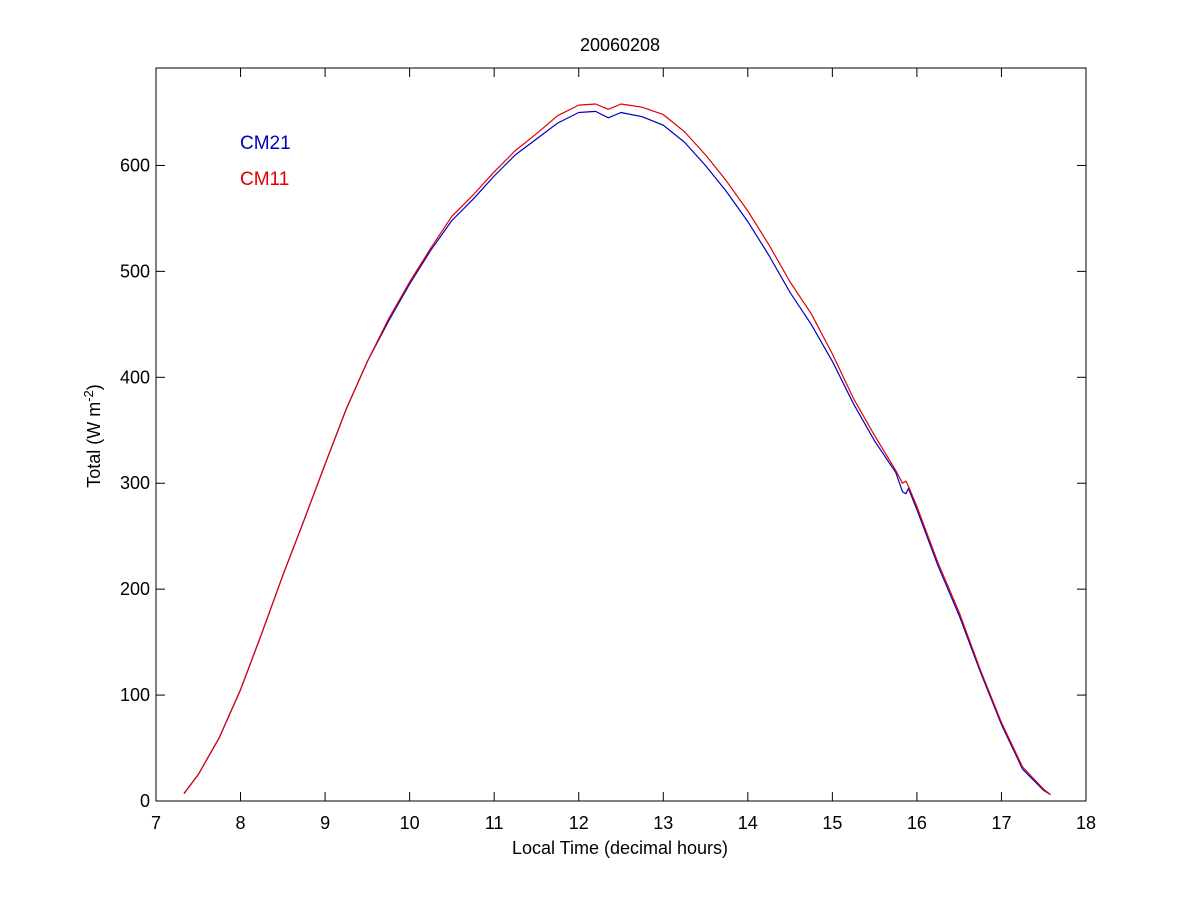  Describe the element at coordinates (241, 823) in the screenshot. I see `x-tick-label: 8` at that location.